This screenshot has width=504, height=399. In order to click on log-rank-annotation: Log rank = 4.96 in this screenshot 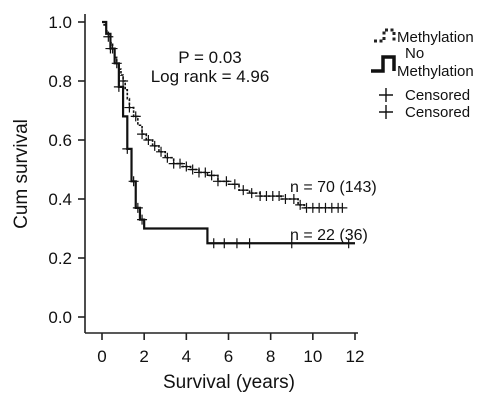, I will do `click(210, 76)`.